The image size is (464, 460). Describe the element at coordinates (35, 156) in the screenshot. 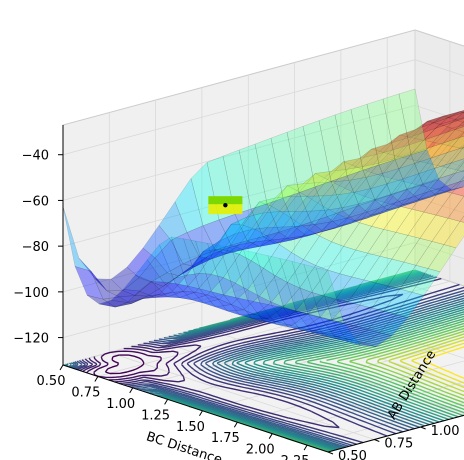

I see `z-tick-label: −40` at that location.